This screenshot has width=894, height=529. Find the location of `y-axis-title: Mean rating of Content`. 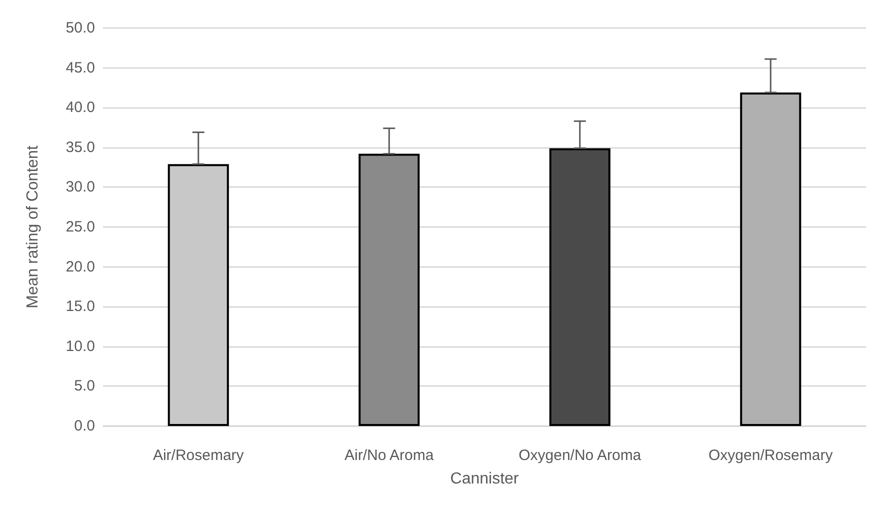

y-axis-title: Mean rating of Content is located at coordinates (33, 226).